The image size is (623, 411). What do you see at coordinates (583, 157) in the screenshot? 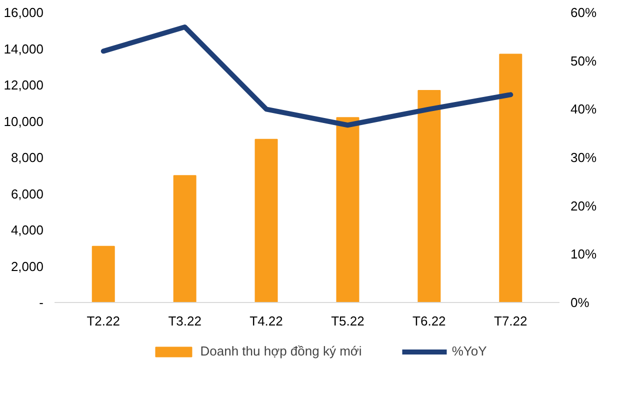
I see `y2-tick-label: 30%` at bounding box center [583, 157].